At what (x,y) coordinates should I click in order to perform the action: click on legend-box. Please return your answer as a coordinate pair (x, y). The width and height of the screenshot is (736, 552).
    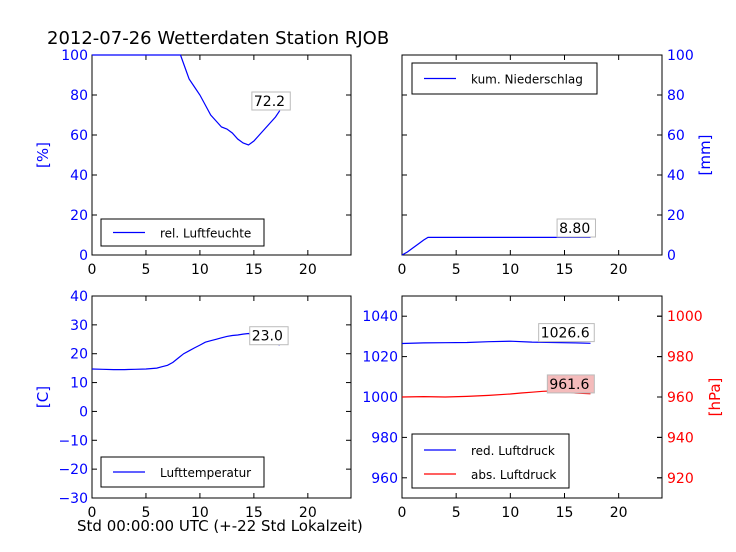
    Looking at the image, I should click on (490, 461).